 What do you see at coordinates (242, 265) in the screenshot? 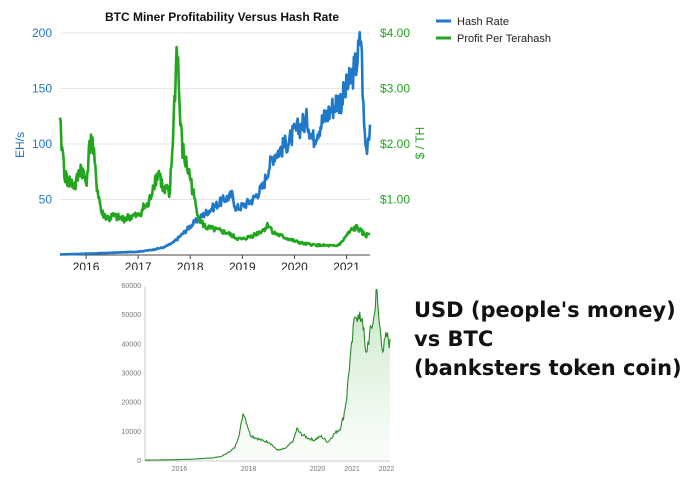
I see `x-tick-label: 2019` at bounding box center [242, 265].